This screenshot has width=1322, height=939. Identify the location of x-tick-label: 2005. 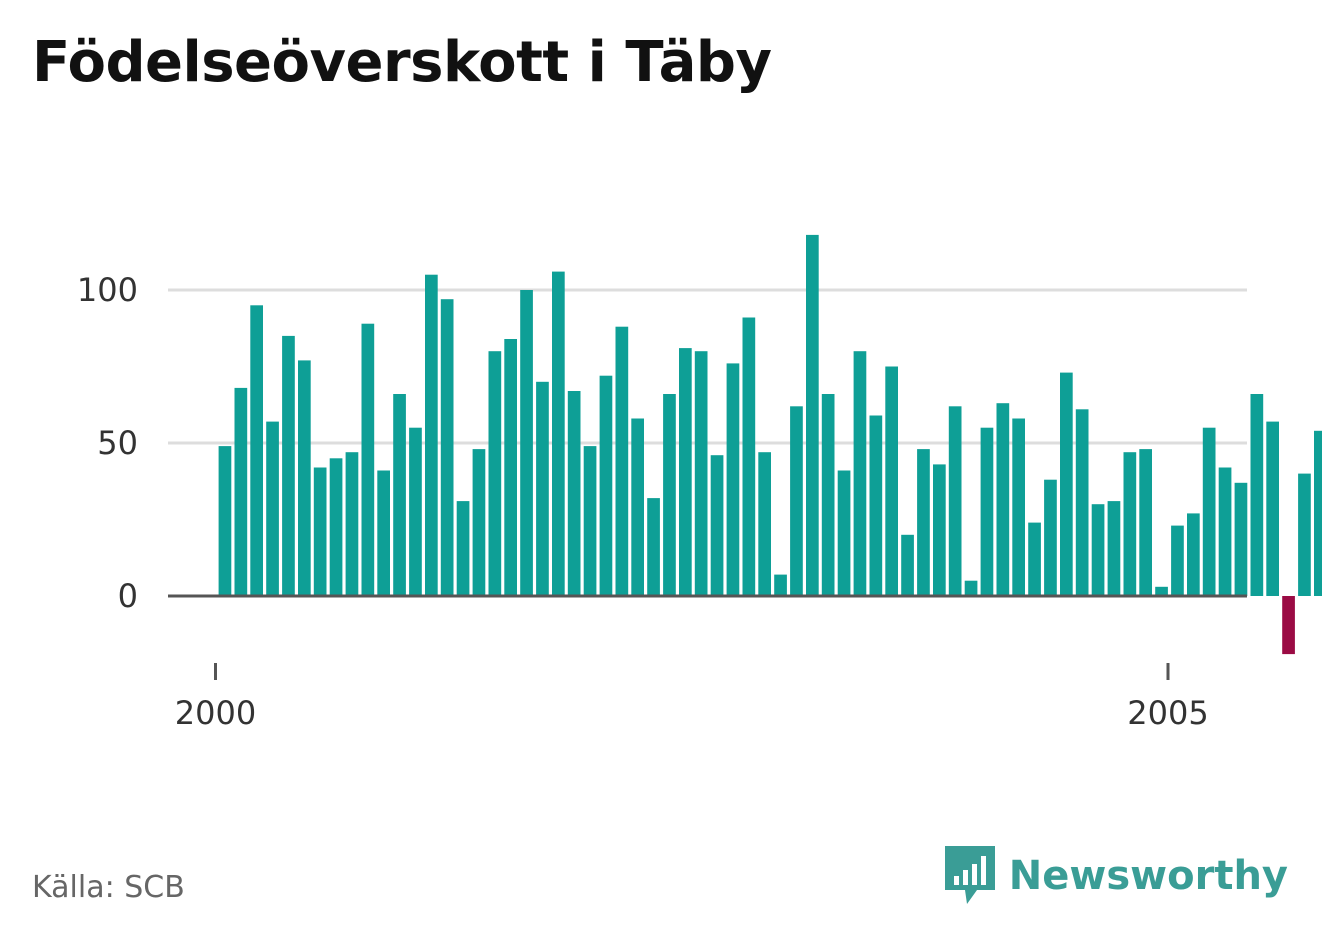
(1167, 713).